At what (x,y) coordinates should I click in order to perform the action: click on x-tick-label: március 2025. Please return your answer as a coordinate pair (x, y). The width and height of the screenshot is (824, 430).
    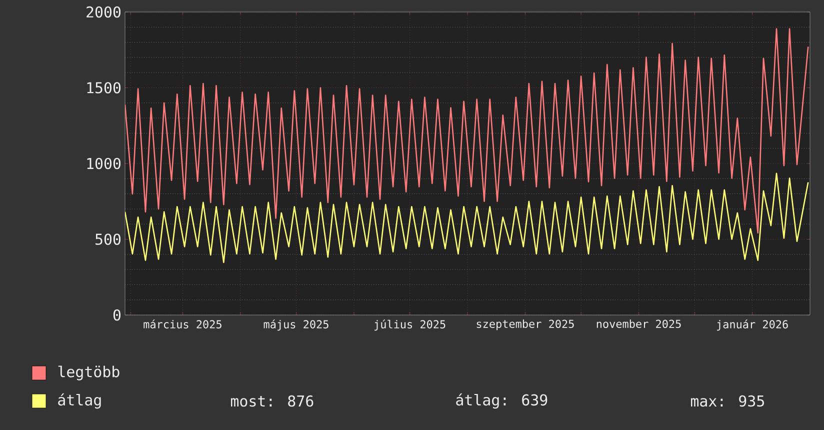
    Looking at the image, I should click on (183, 324).